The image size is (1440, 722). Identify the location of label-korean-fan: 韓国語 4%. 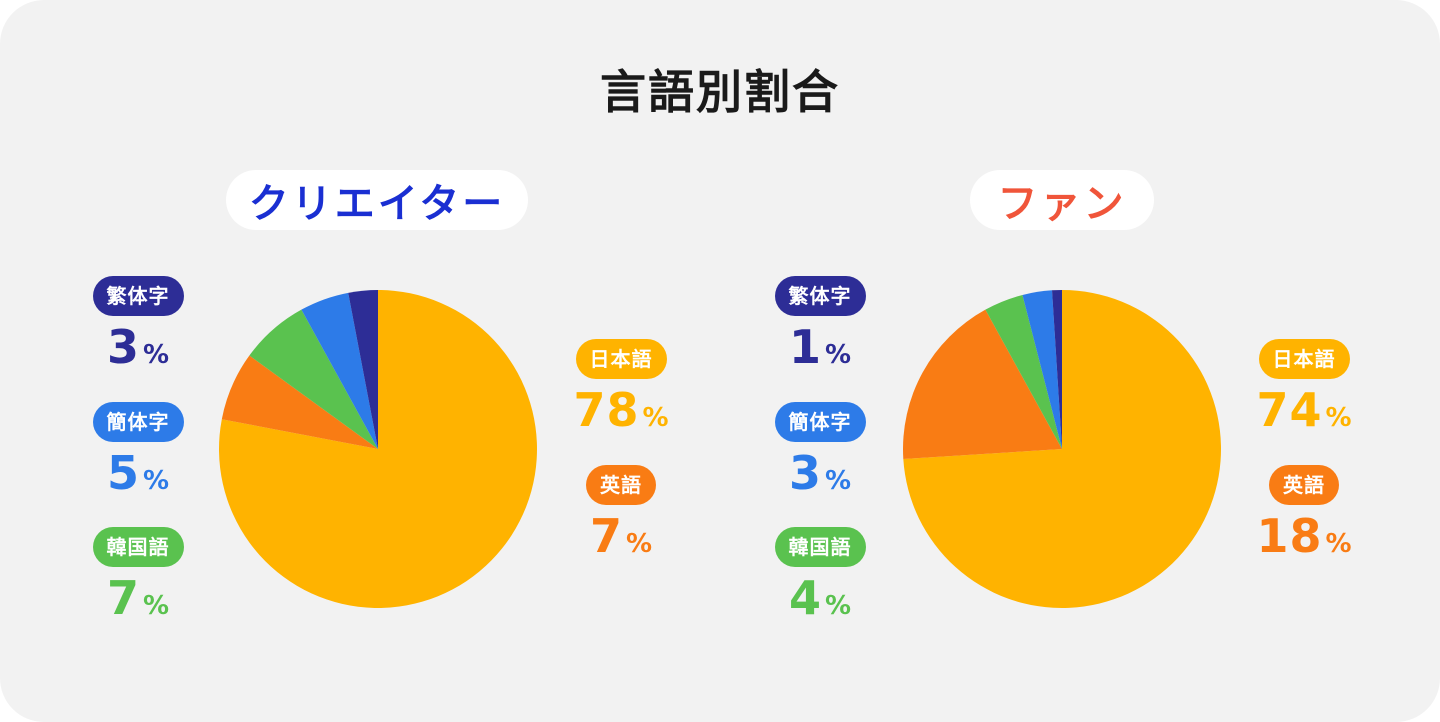
(820, 581).